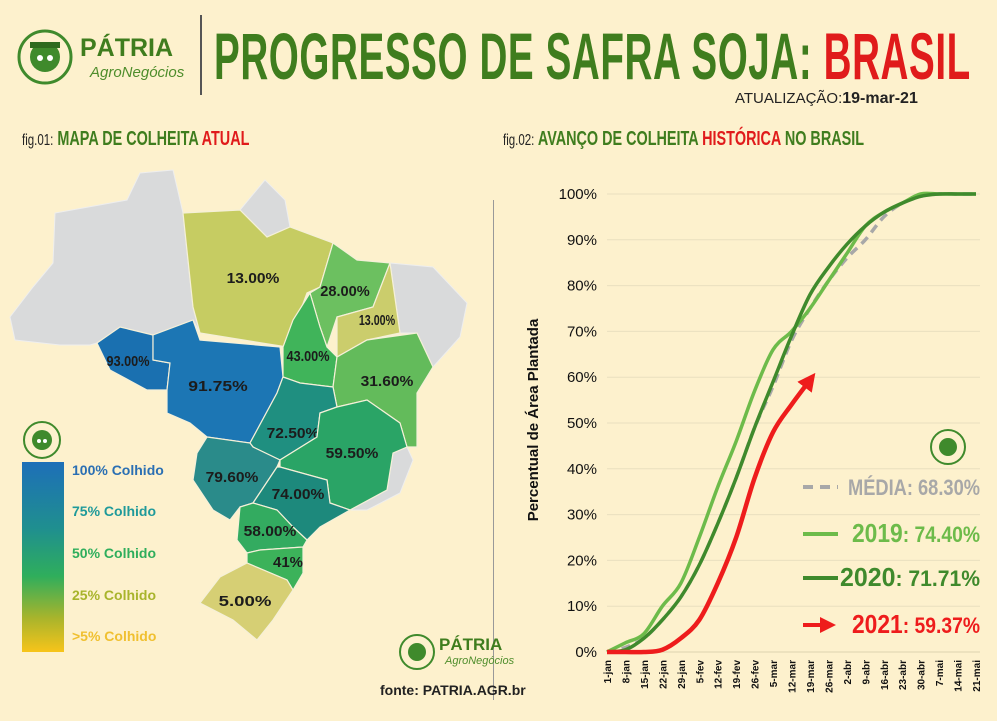 This screenshot has height=721, width=997. What do you see at coordinates (586, 652) in the screenshot?
I see `y-tick-label: 0%` at bounding box center [586, 652].